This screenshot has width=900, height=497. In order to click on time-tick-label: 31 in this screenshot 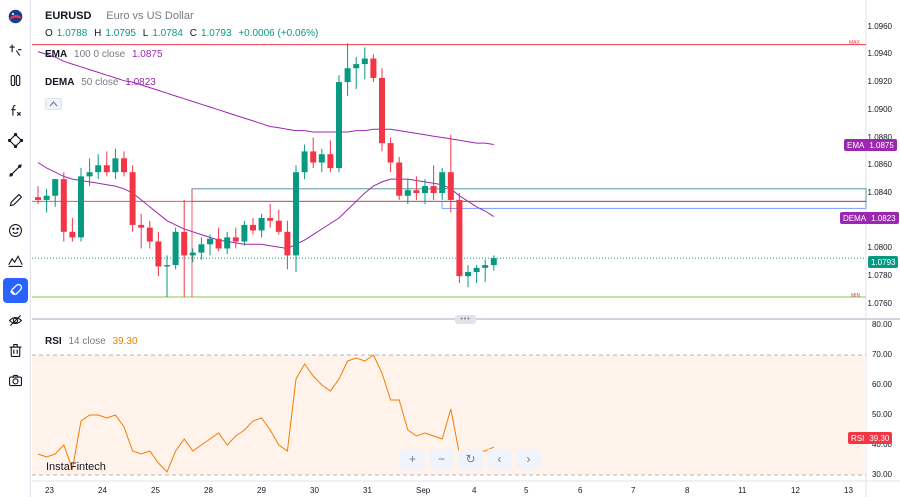, I will do `click(367, 490)`.